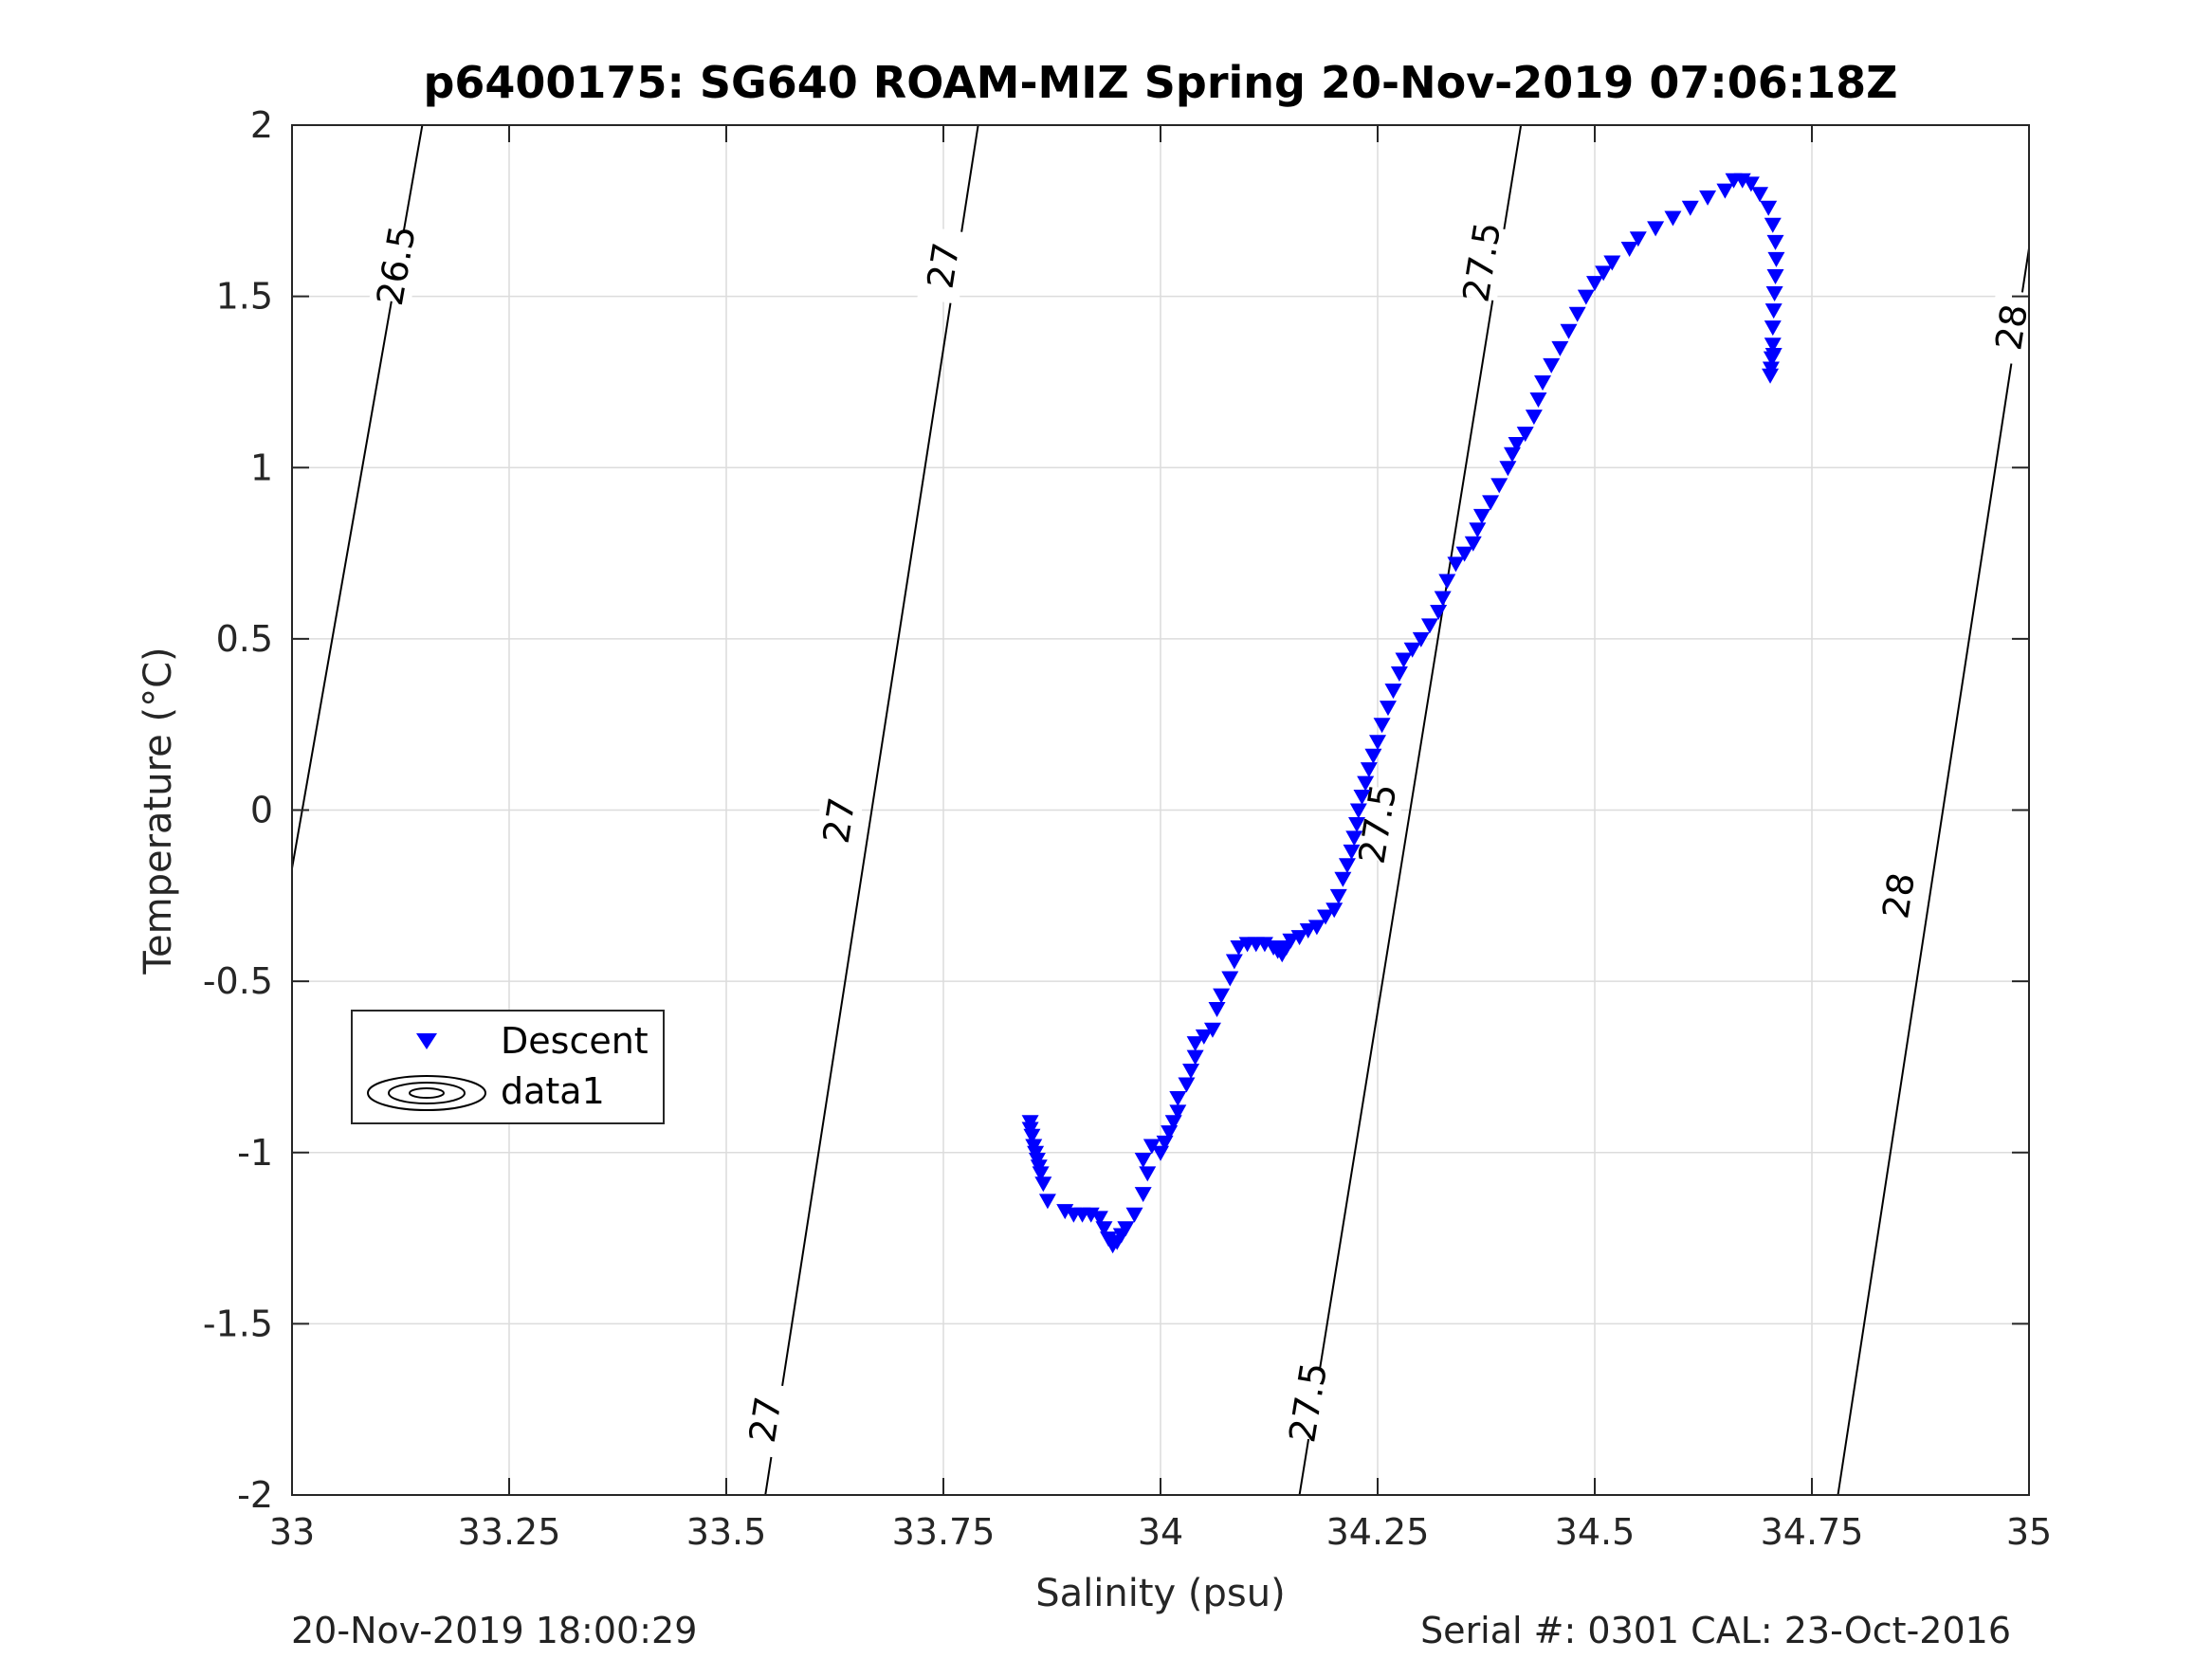  What do you see at coordinates (261, 467) in the screenshot?
I see `y-tick-label: 1` at bounding box center [261, 467].